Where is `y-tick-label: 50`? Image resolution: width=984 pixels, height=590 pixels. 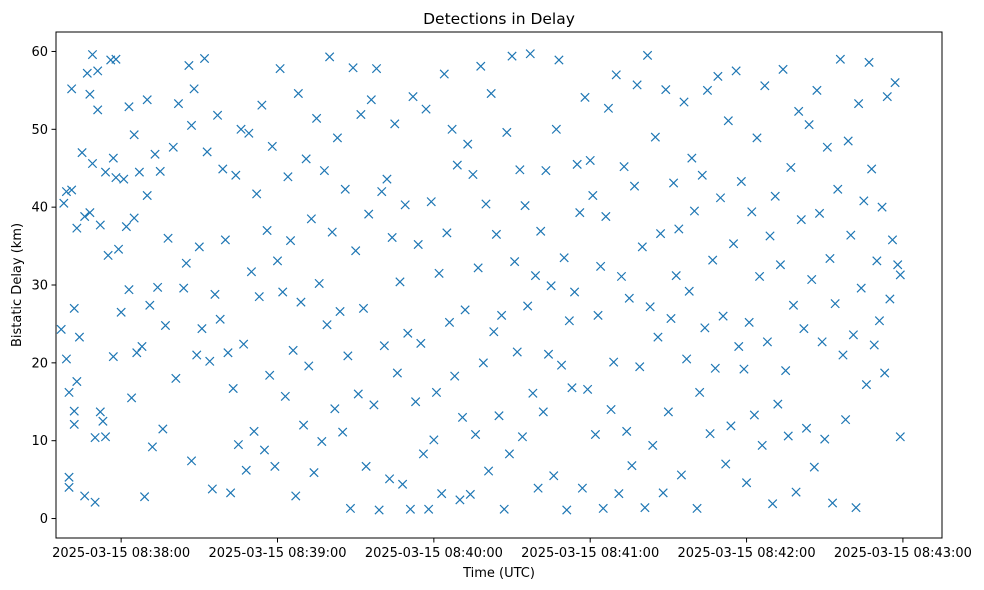
y-tick-label: 50 is located at coordinates (39, 130).